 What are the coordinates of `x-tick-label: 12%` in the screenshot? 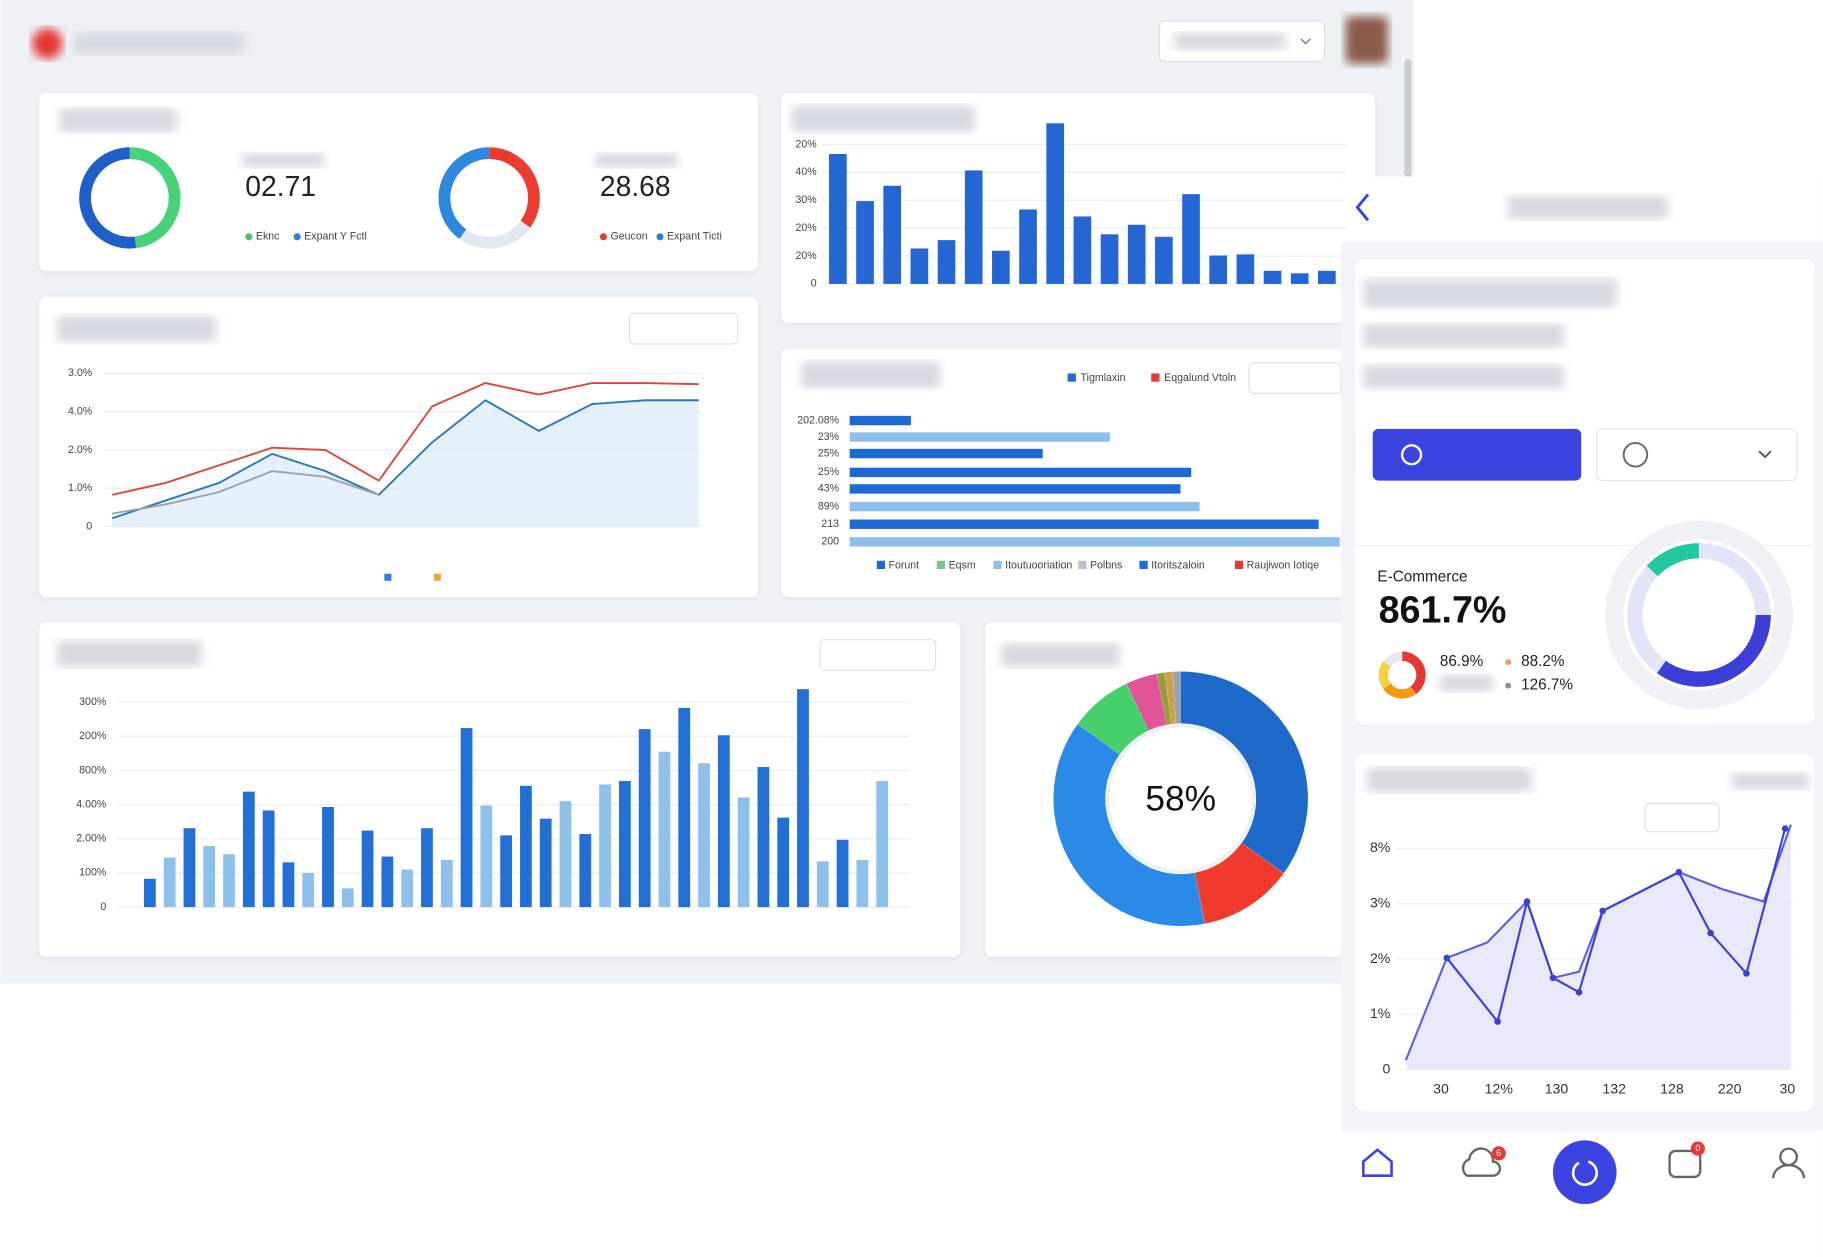 It's located at (1499, 1088).